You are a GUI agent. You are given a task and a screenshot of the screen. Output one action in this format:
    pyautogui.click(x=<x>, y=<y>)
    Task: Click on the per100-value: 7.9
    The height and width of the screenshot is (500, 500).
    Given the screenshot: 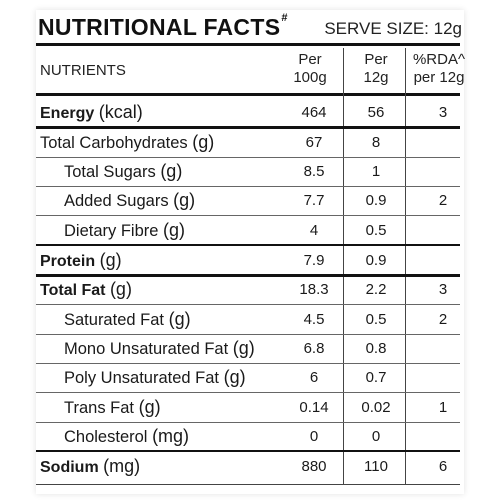 What is the action you would take?
    pyautogui.click(x=314, y=260)
    